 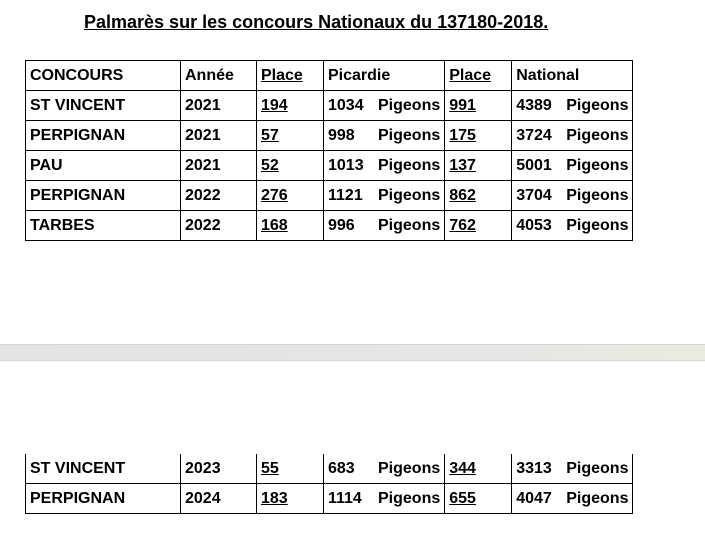 I want to click on cell-annee: 2023, so click(x=218, y=469).